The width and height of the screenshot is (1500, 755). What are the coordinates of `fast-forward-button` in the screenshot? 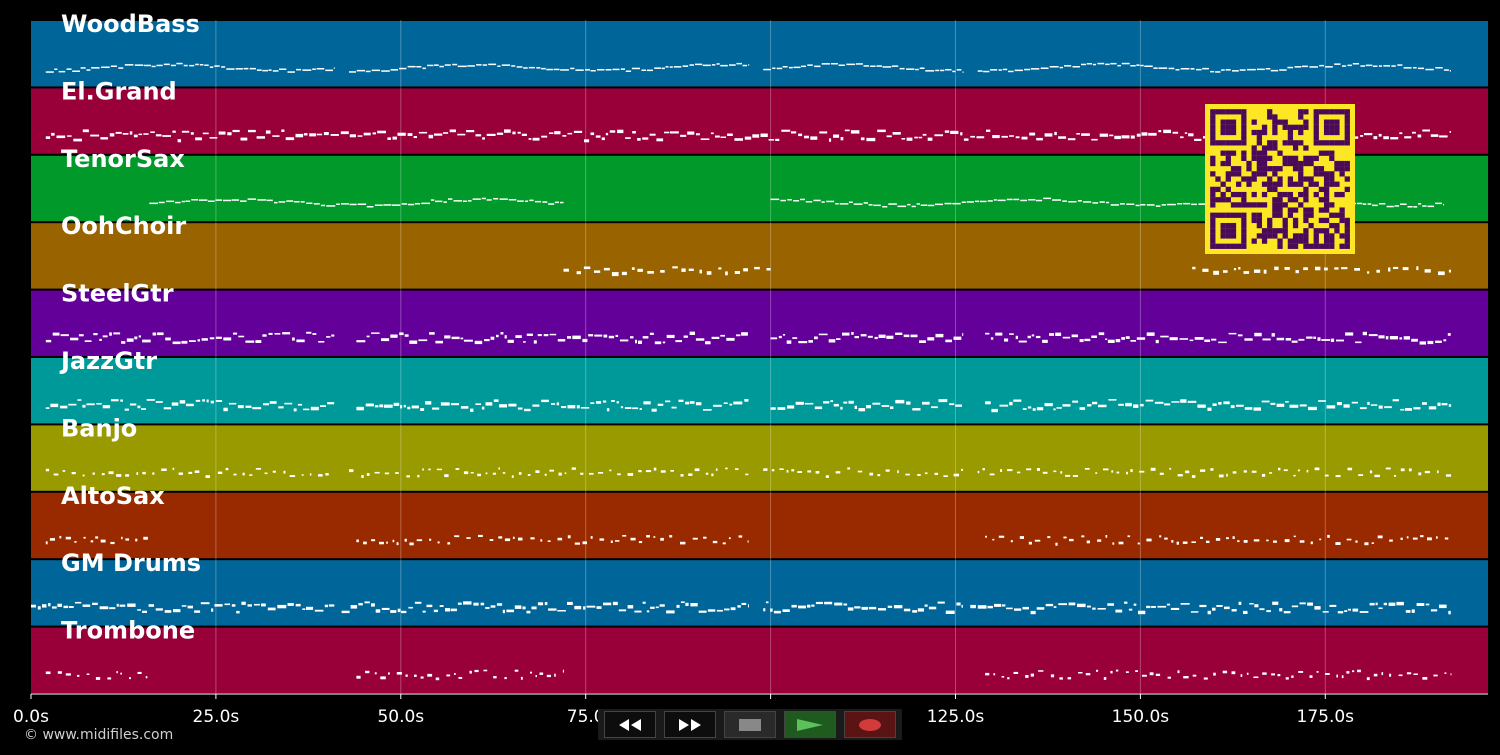 It's located at (690, 724).